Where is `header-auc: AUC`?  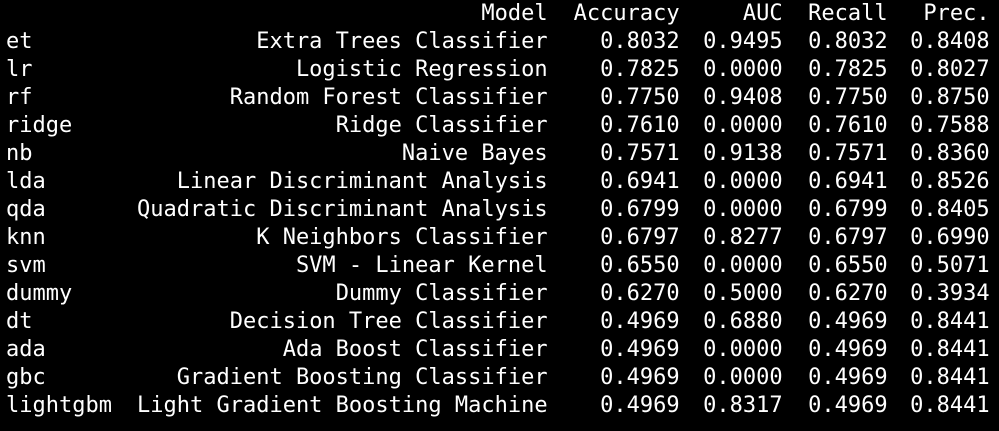
header-auc: AUC is located at coordinates (762, 13).